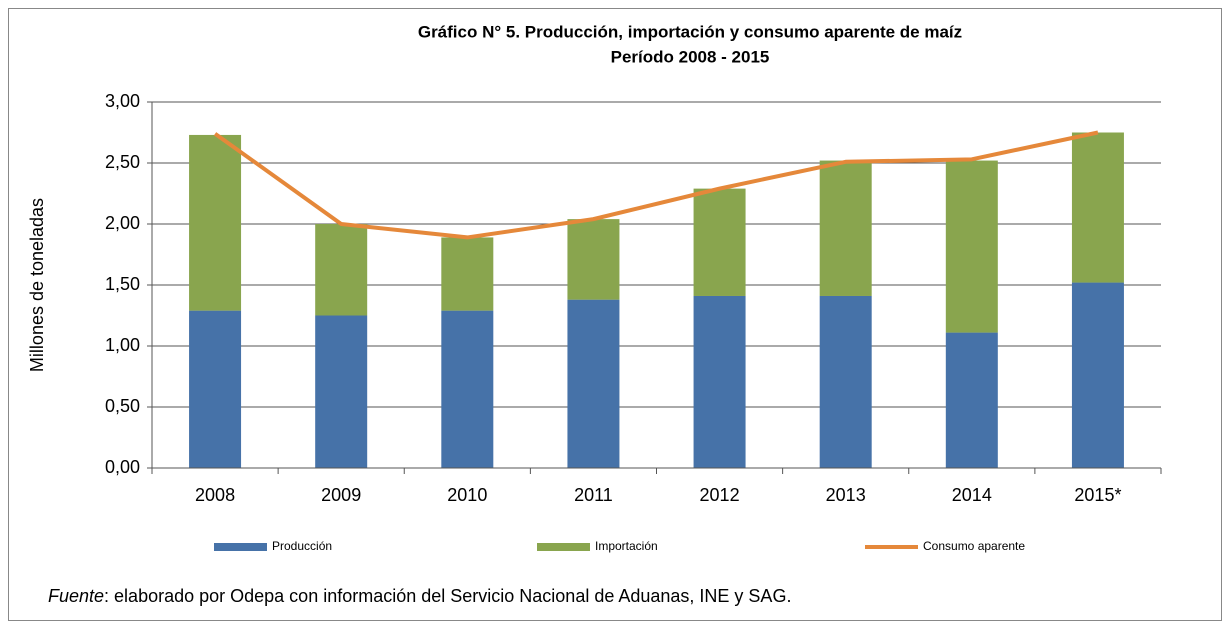  Describe the element at coordinates (122, 406) in the screenshot. I see `y-tick-label: 0,50` at that location.